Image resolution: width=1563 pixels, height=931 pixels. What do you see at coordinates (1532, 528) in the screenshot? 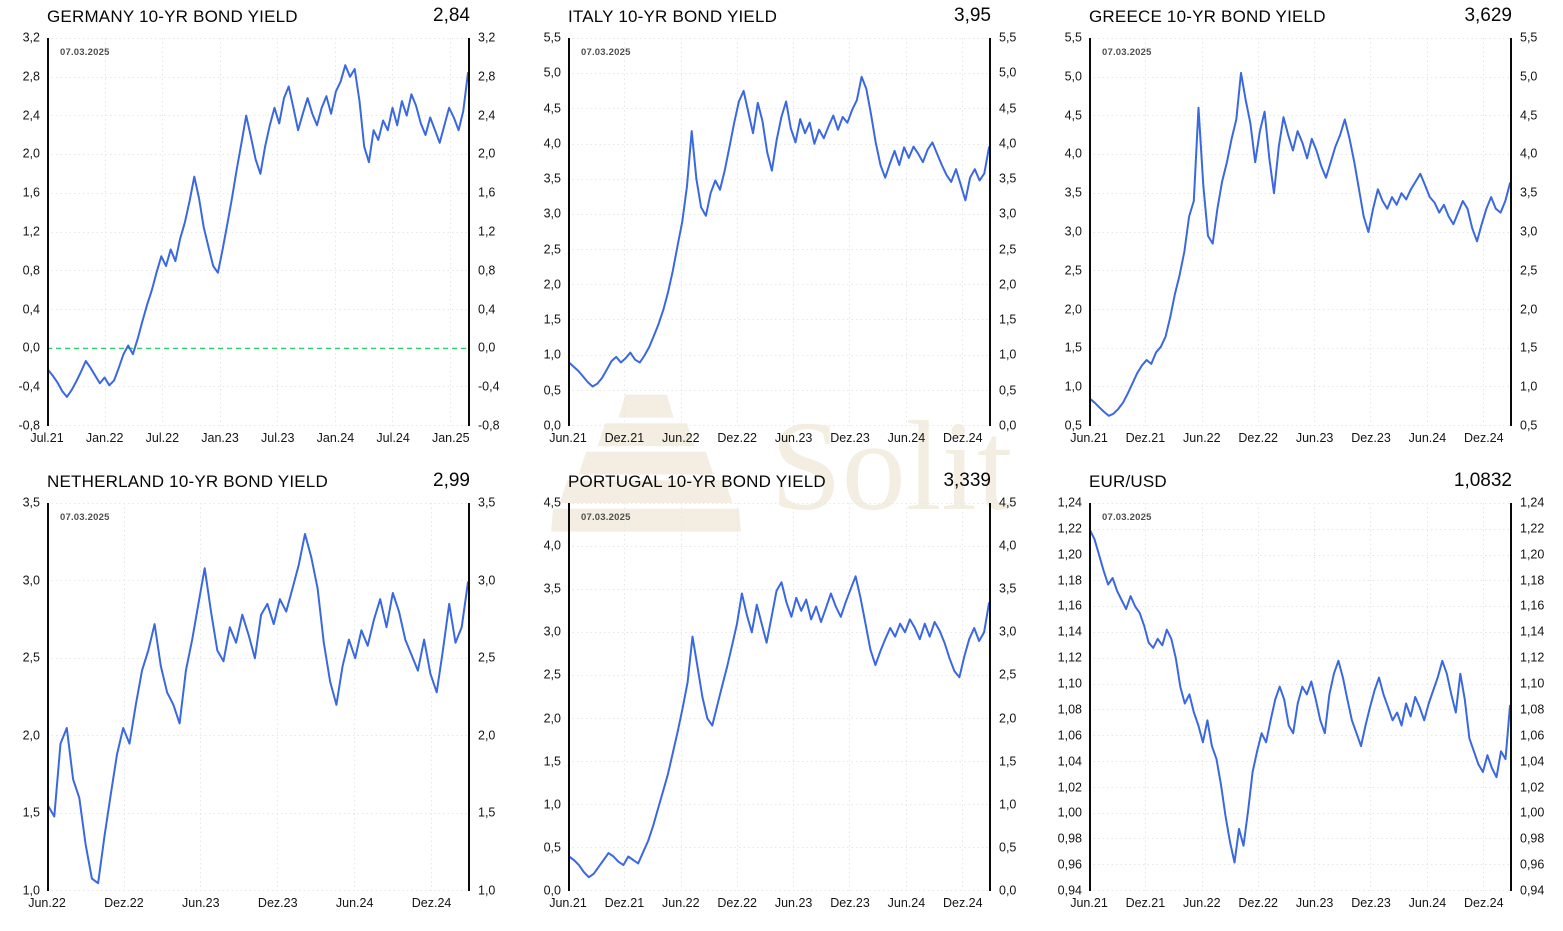
I see `y-tick-label: 1,22` at bounding box center [1532, 528].